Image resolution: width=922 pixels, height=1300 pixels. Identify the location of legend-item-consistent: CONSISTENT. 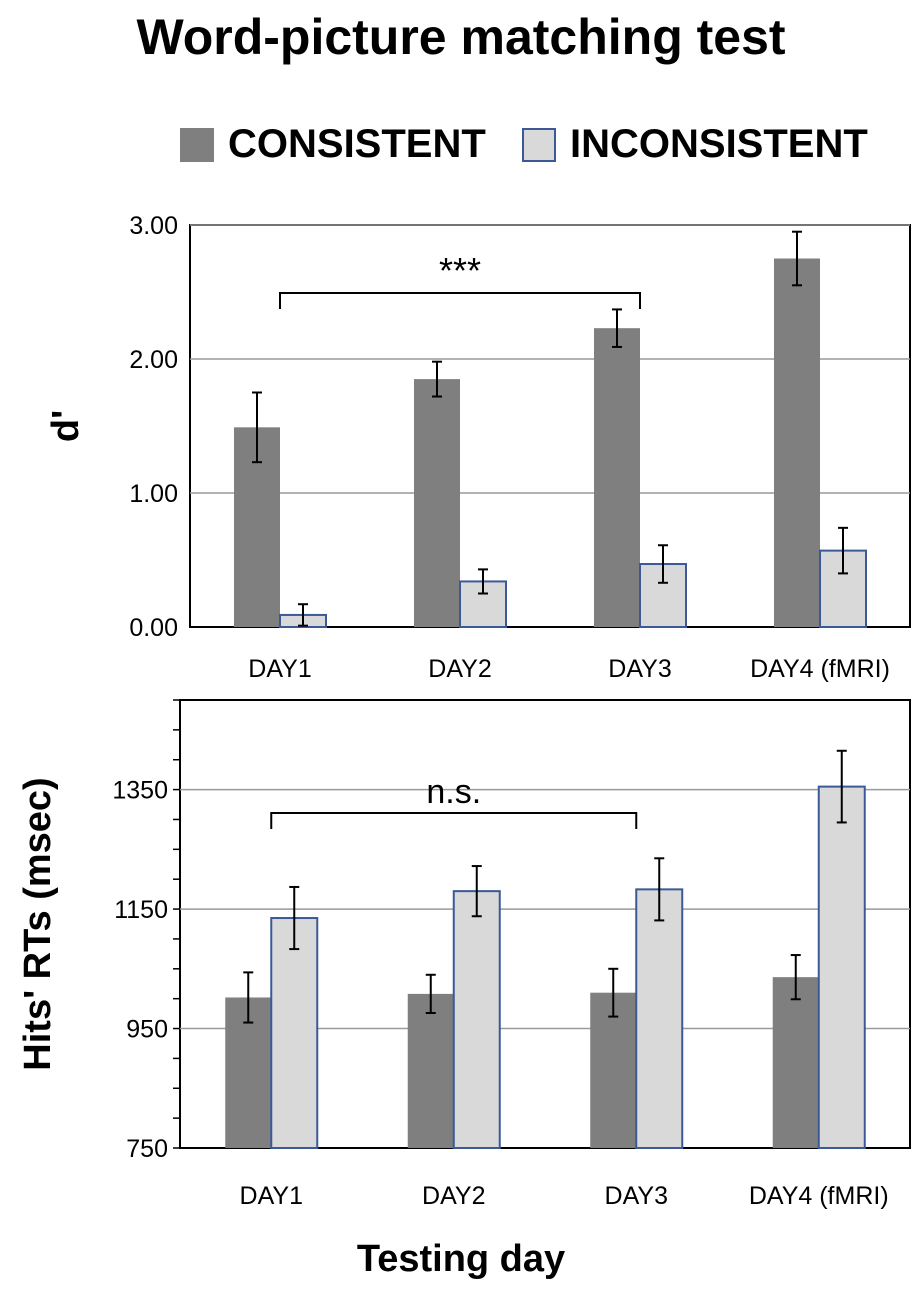
(333, 144).